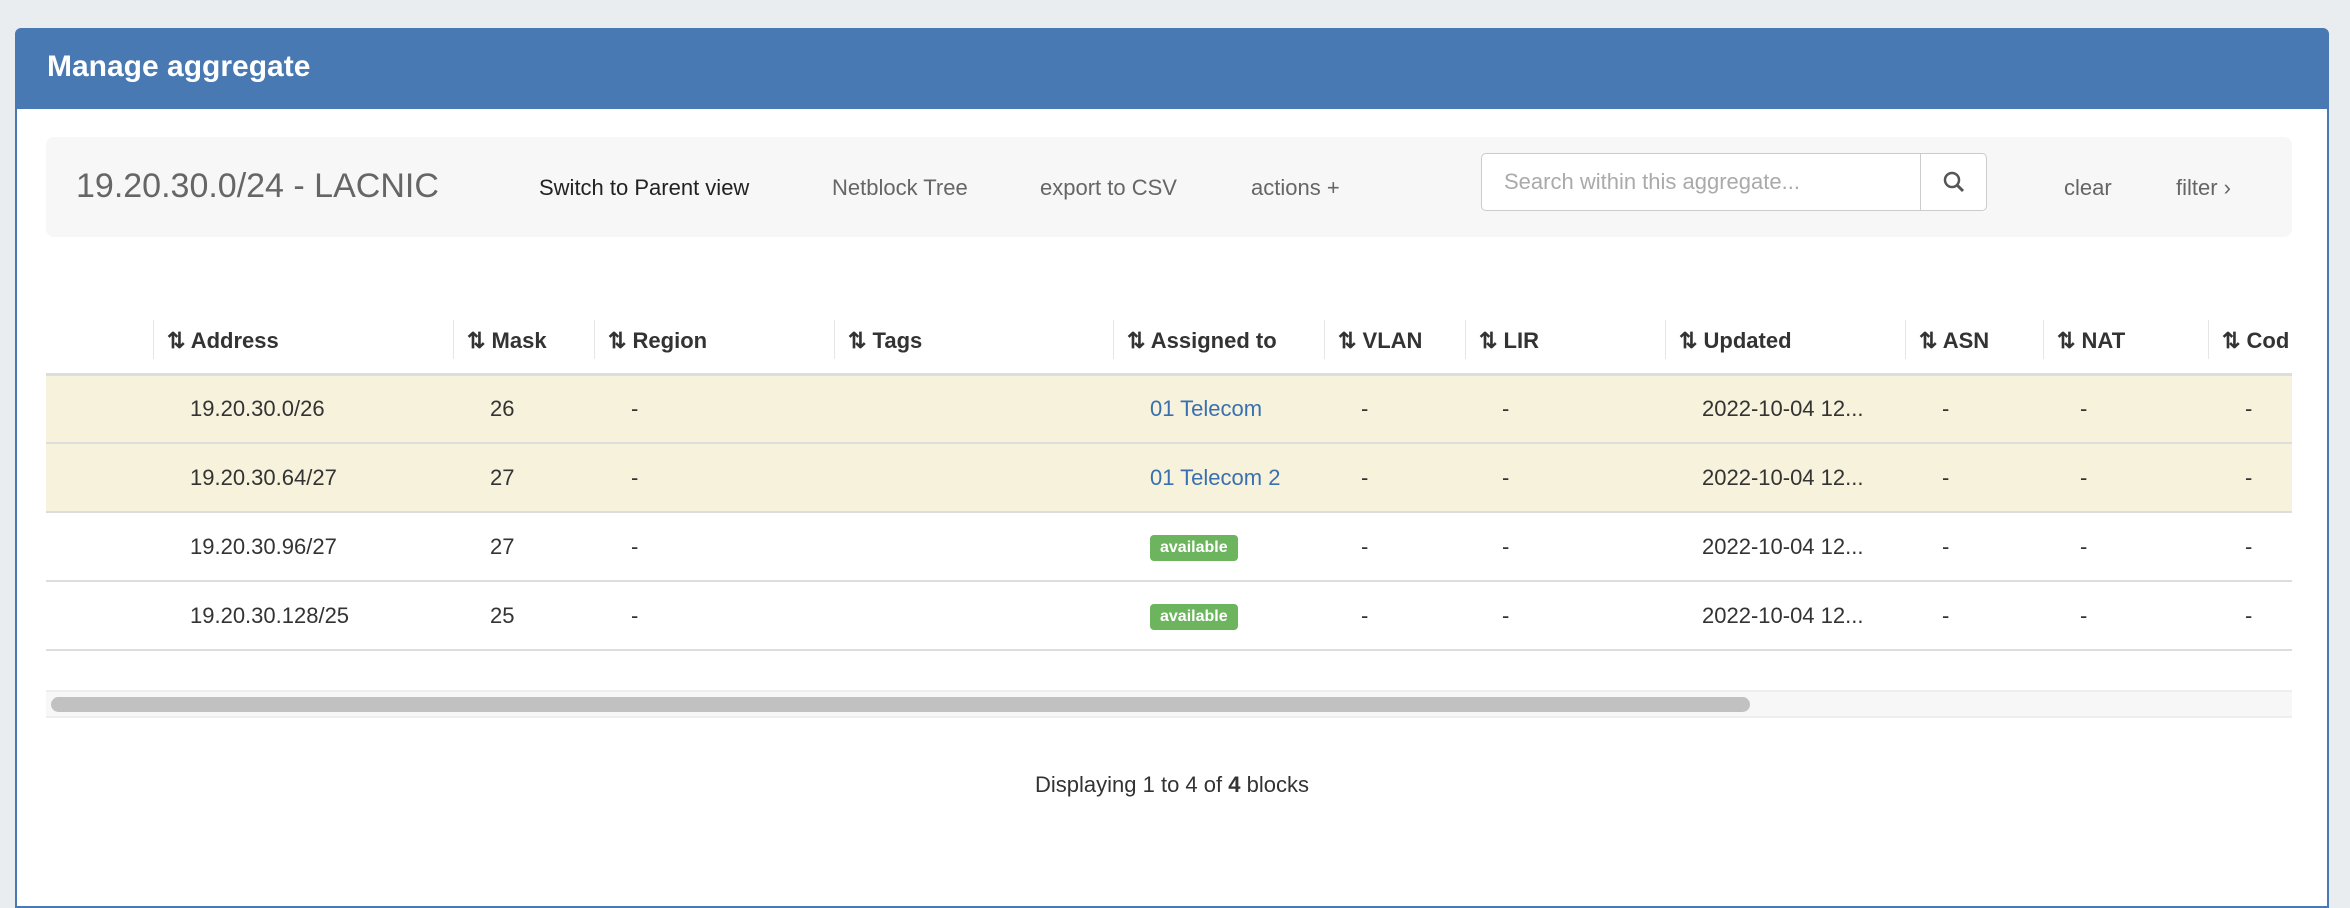 This screenshot has width=2350, height=908. I want to click on actions-menu: actions +, so click(1295, 187).